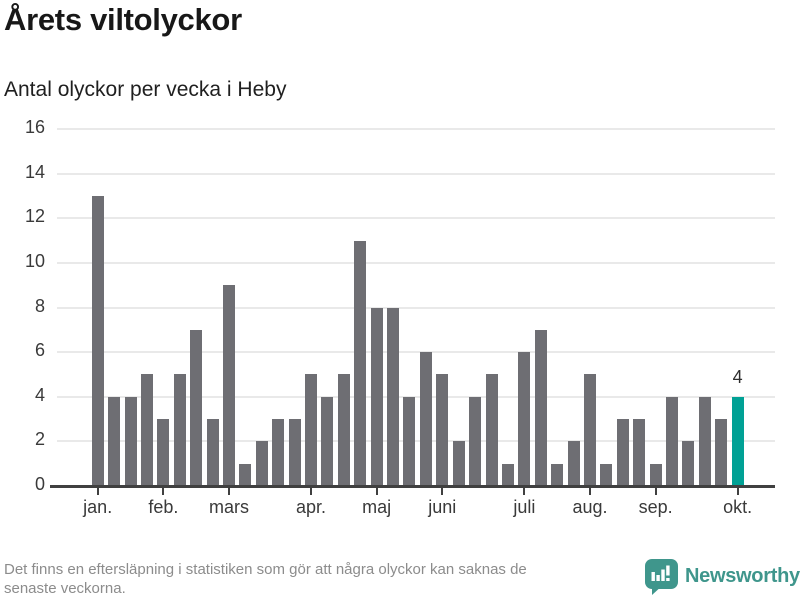 The image size is (800, 600). Describe the element at coordinates (145, 89) in the screenshot. I see `chart-subtitle: Antal olyckor per vecka i Heby` at that location.